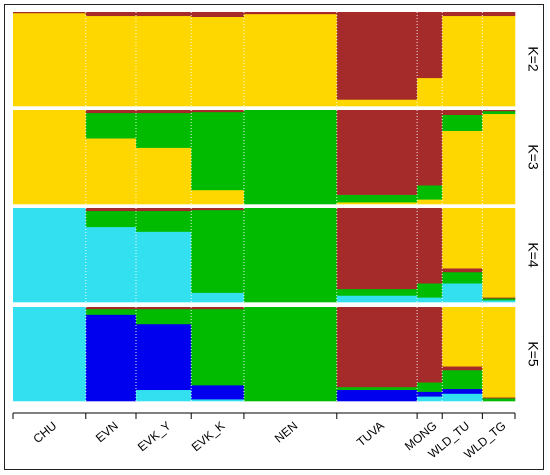  I want to click on panel-label: K=5, so click(533, 354).